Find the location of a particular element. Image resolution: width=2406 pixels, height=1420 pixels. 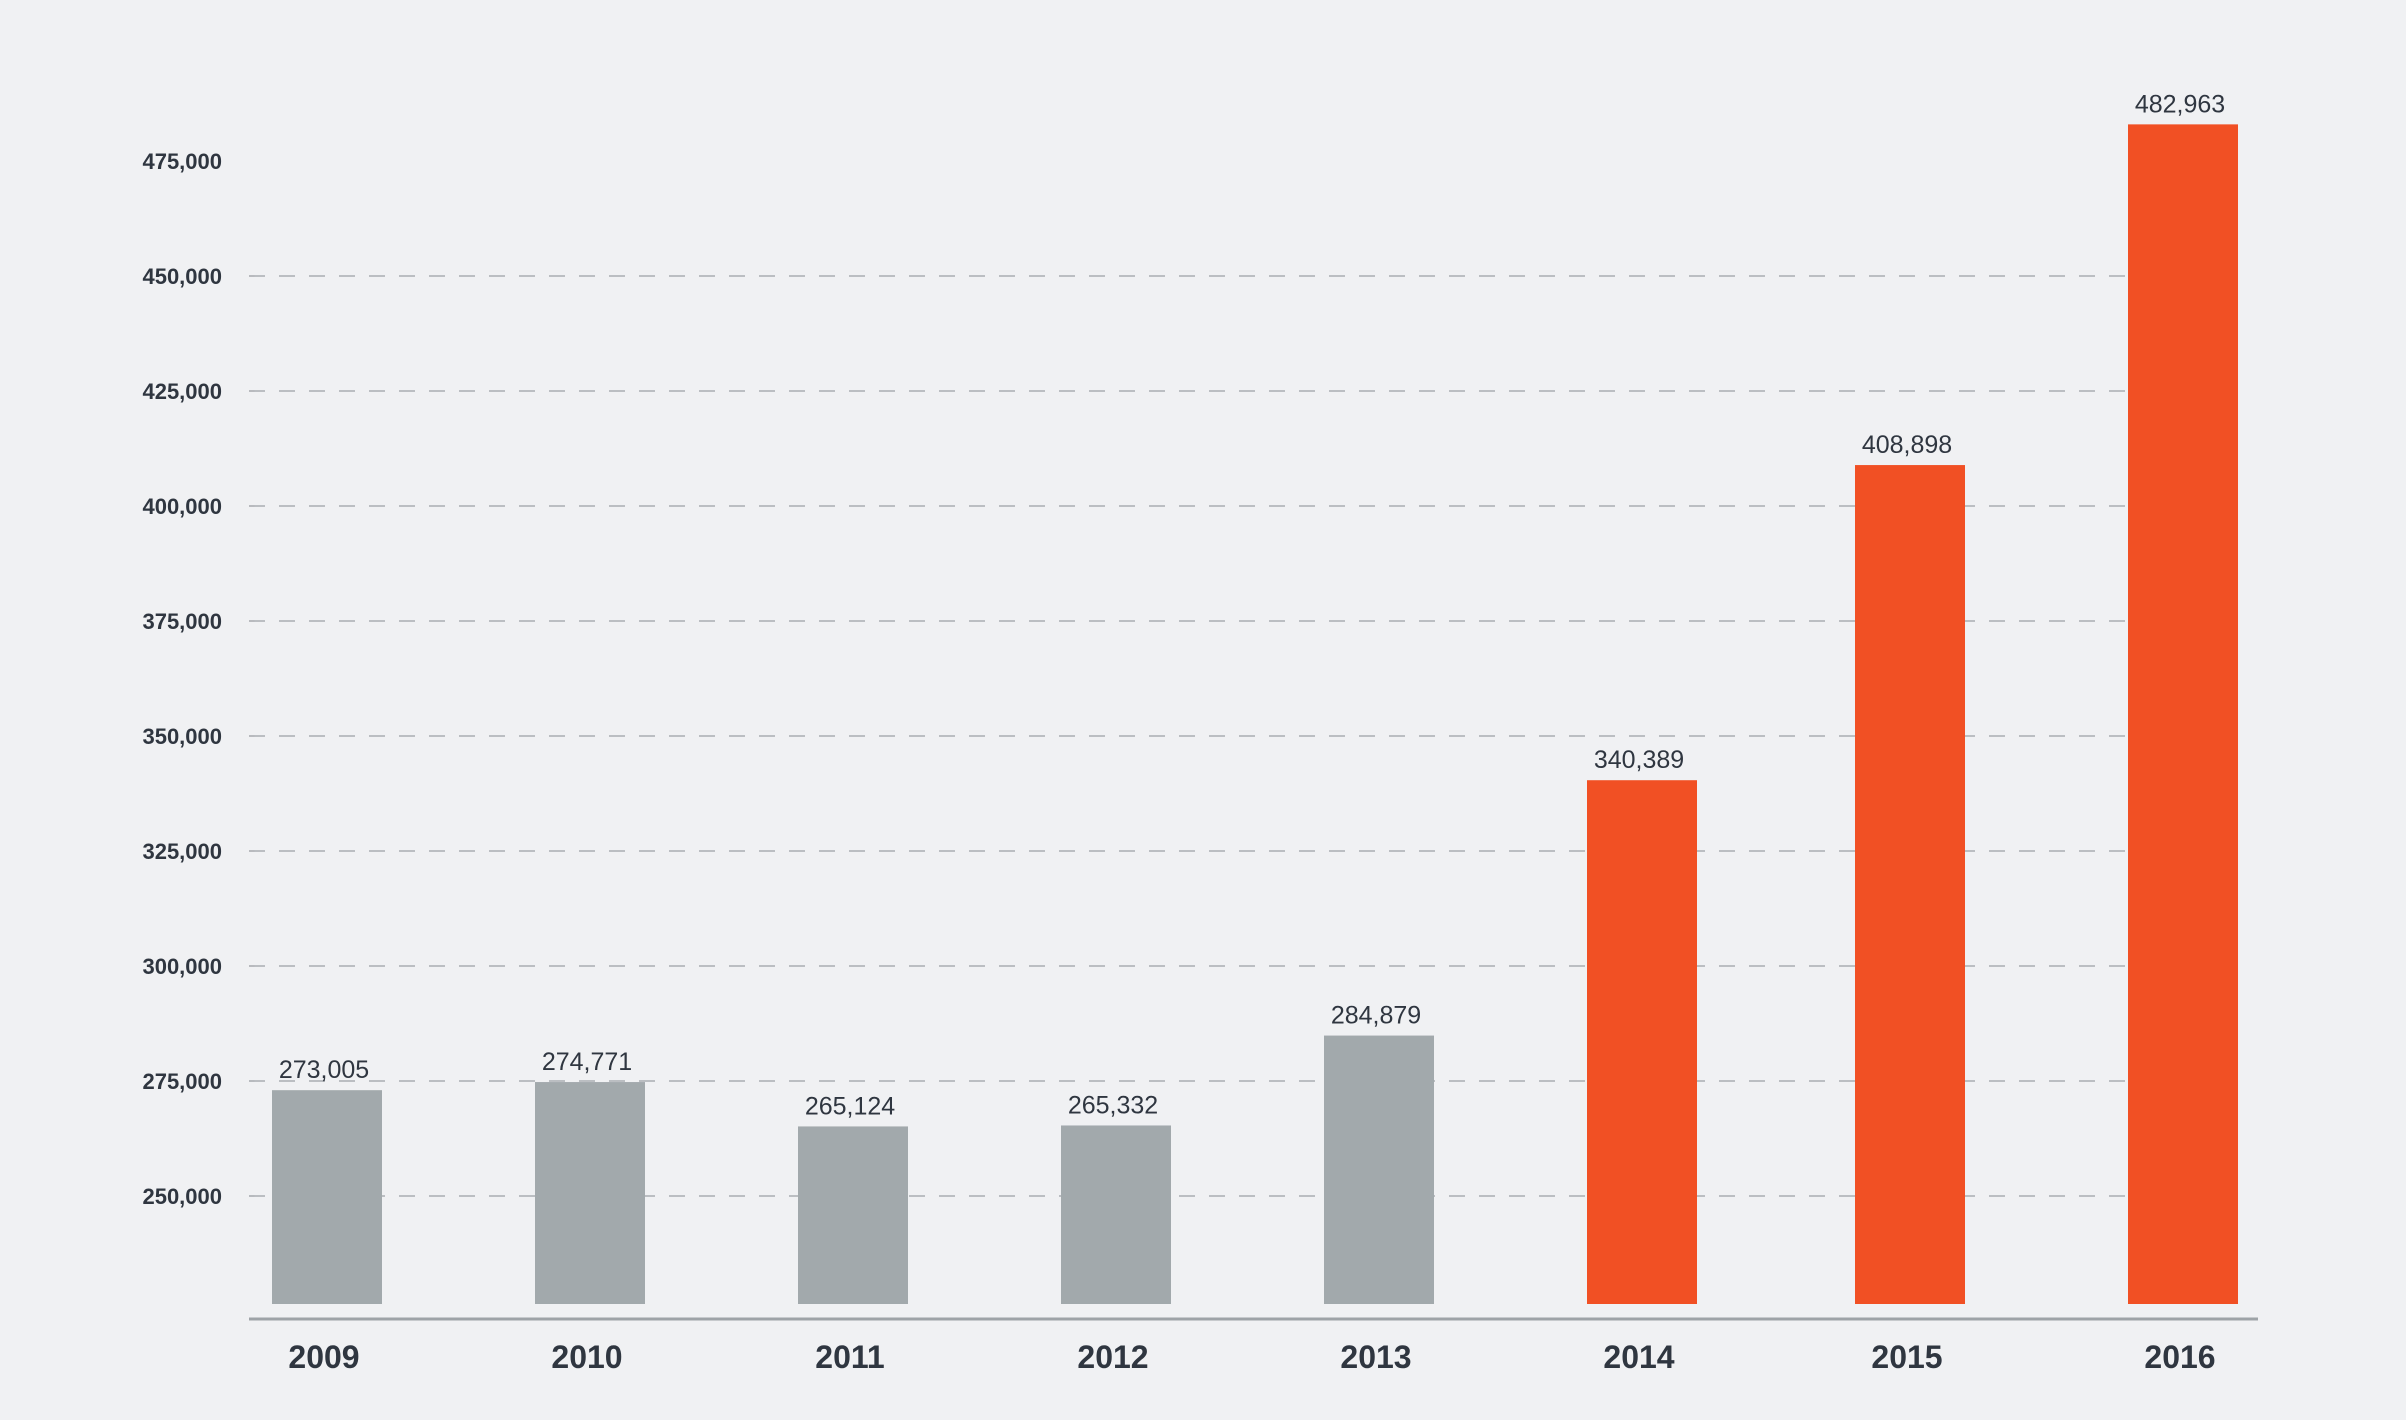

value-label-2012: 265,332 is located at coordinates (1113, 1105).